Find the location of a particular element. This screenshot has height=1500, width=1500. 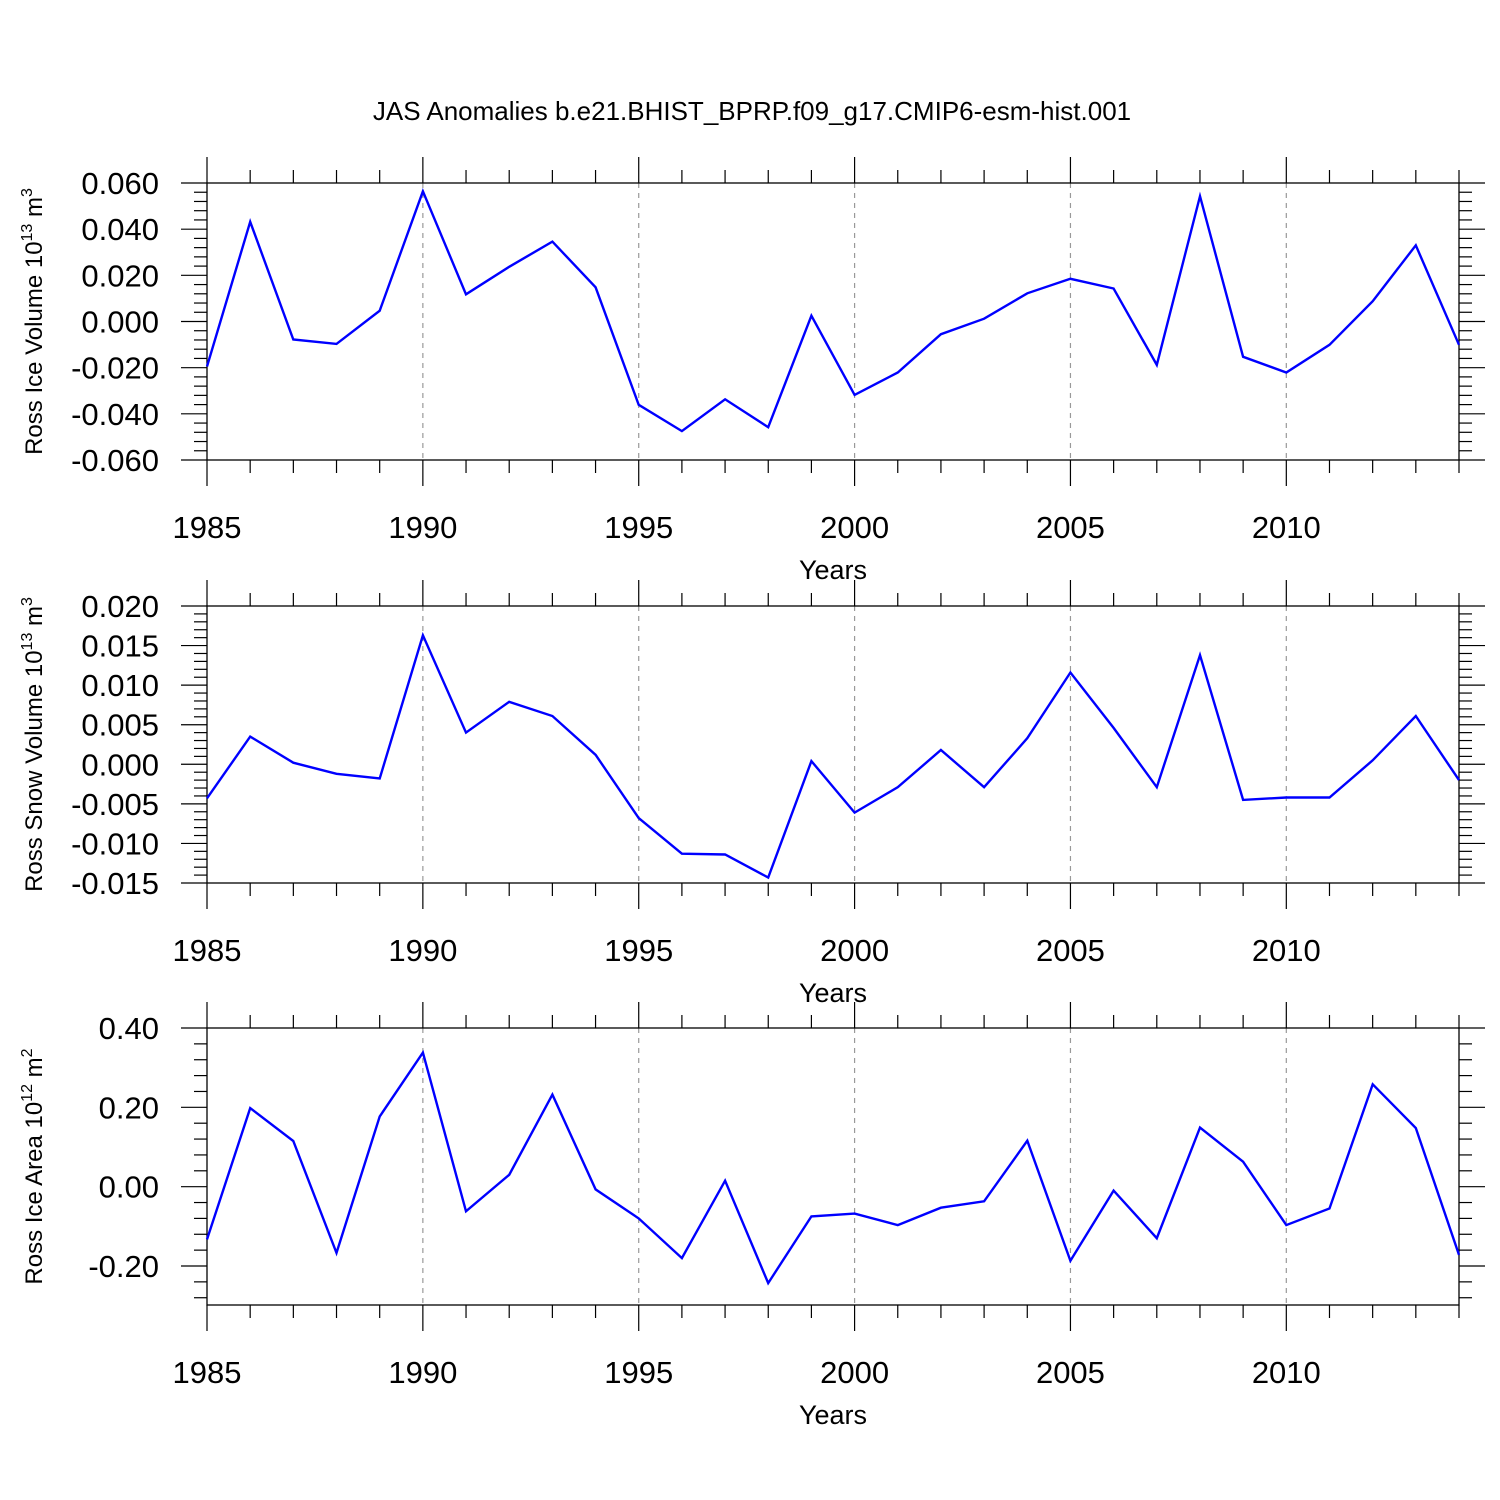

y-axis-label: Ross Snow Volume 1013 m3 is located at coordinates (33, 744).